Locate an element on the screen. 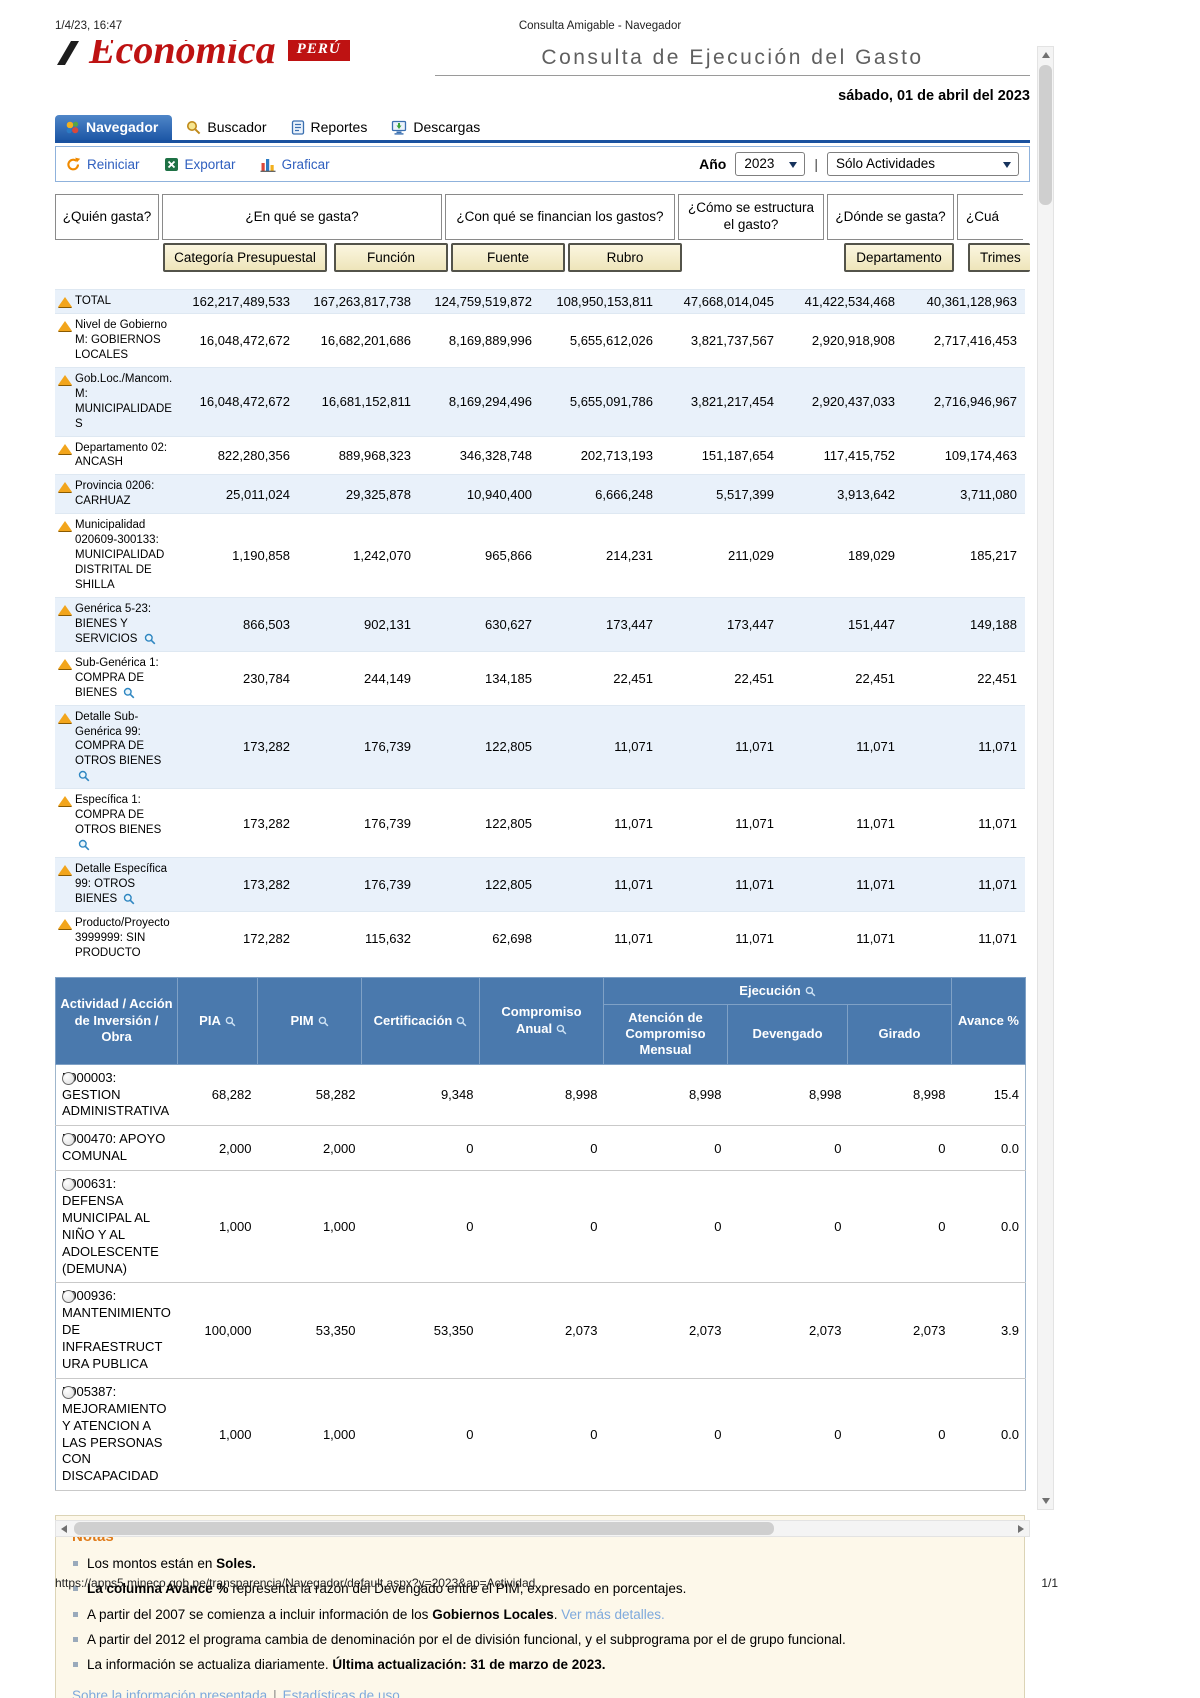 Image resolution: width=1200 pixels, height=1698 pixels. drill-cell: 889,968,323 is located at coordinates (374, 455).